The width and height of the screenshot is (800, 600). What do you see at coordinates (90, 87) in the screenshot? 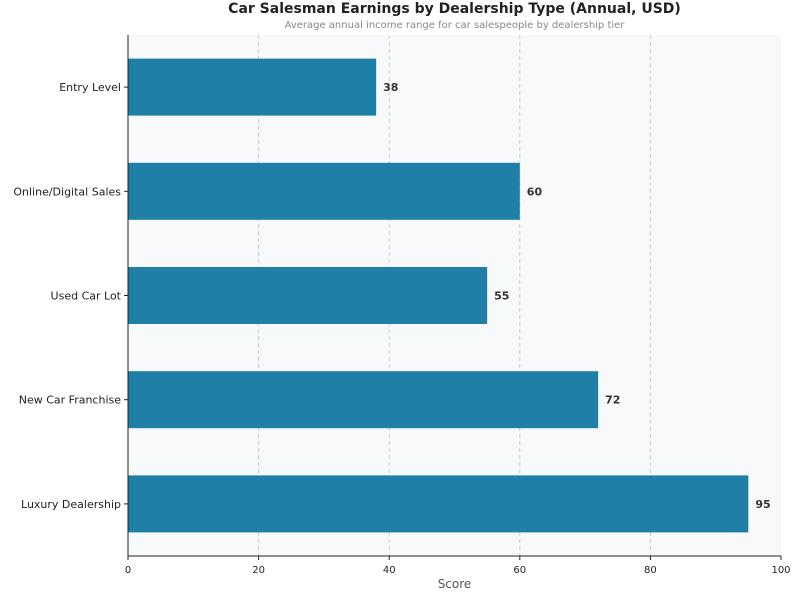
I see `y-tick-label: Entry Level` at bounding box center [90, 87].